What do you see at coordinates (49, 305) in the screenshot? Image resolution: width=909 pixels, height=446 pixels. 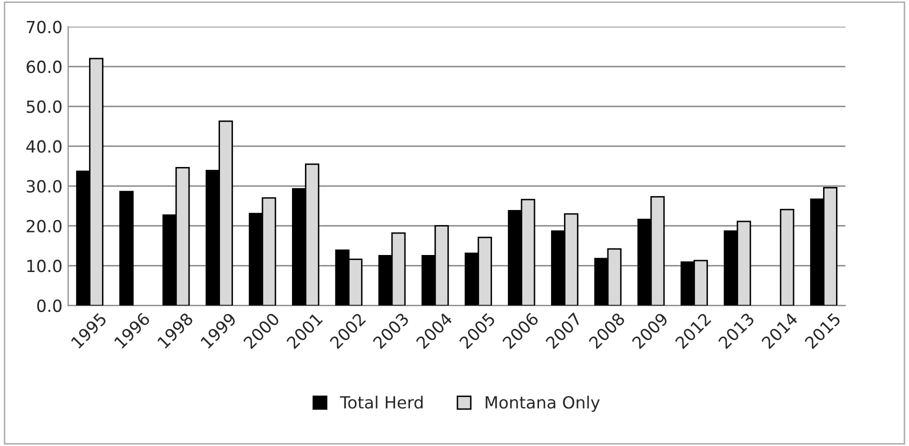 I see `y-tick-label: 0.0` at bounding box center [49, 305].